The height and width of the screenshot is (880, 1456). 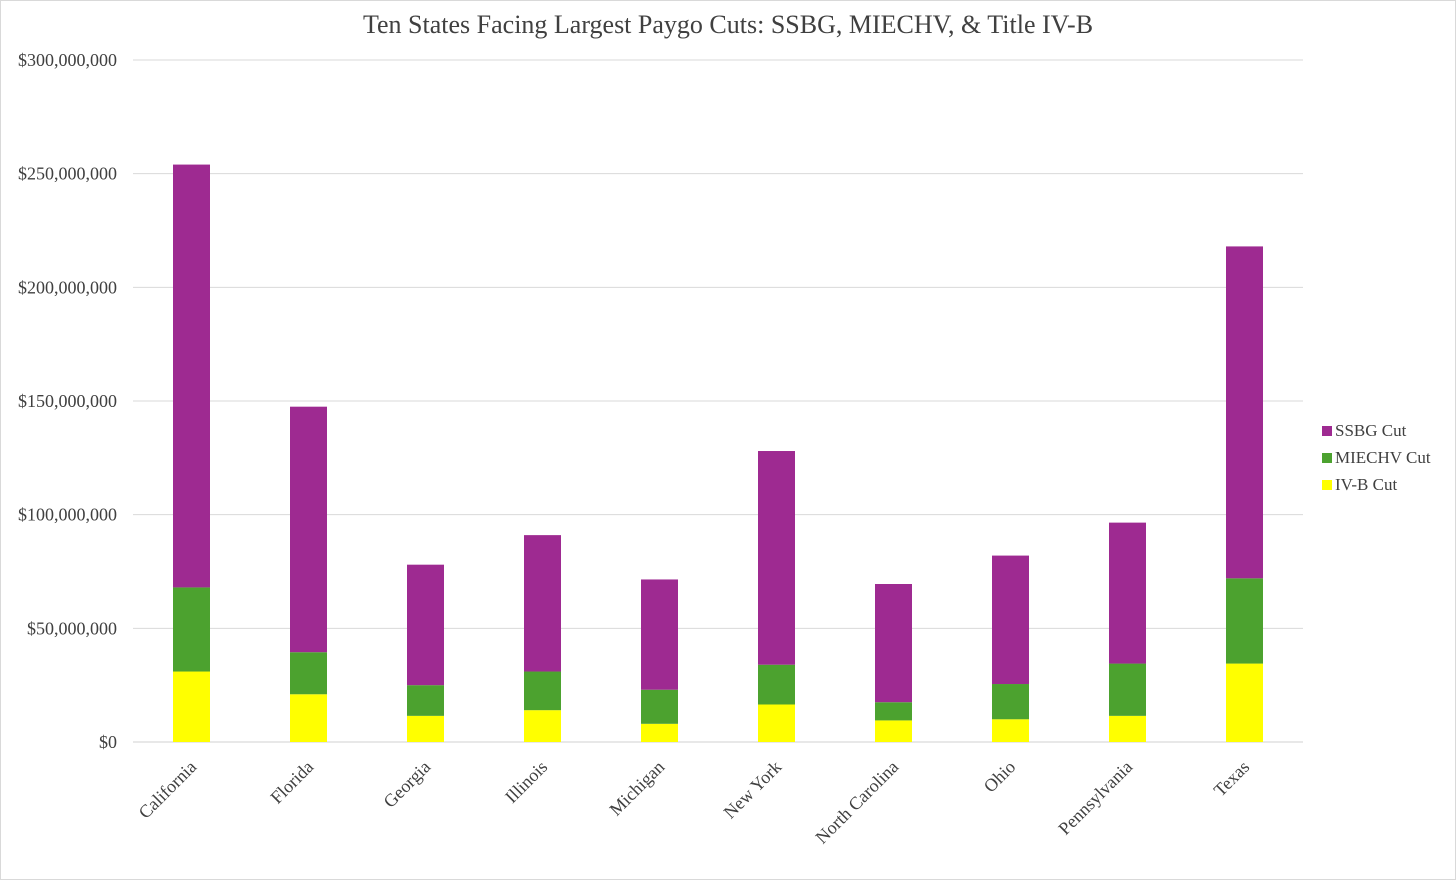 What do you see at coordinates (1232, 779) in the screenshot?
I see `x-tick-label: Texas` at bounding box center [1232, 779].